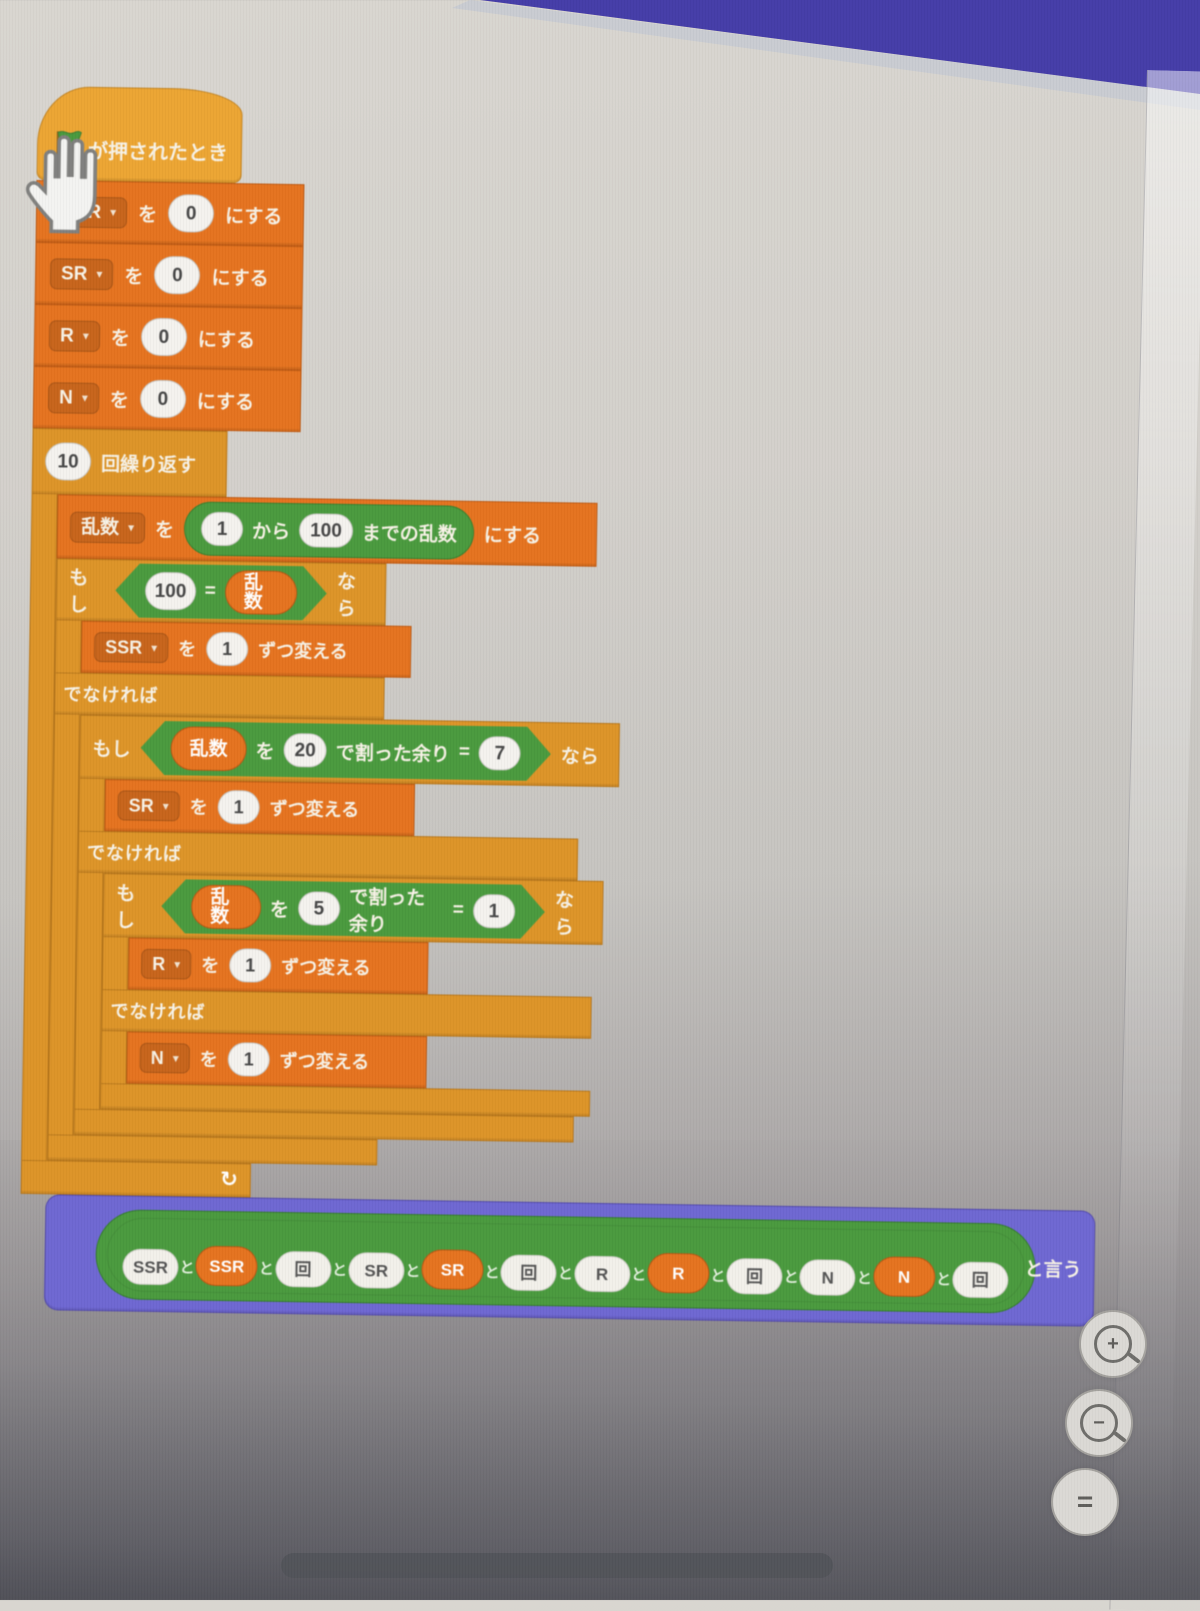 The width and height of the screenshot is (1200, 1611). What do you see at coordinates (500, 753) in the screenshot?
I see `compare-value-input: 7` at bounding box center [500, 753].